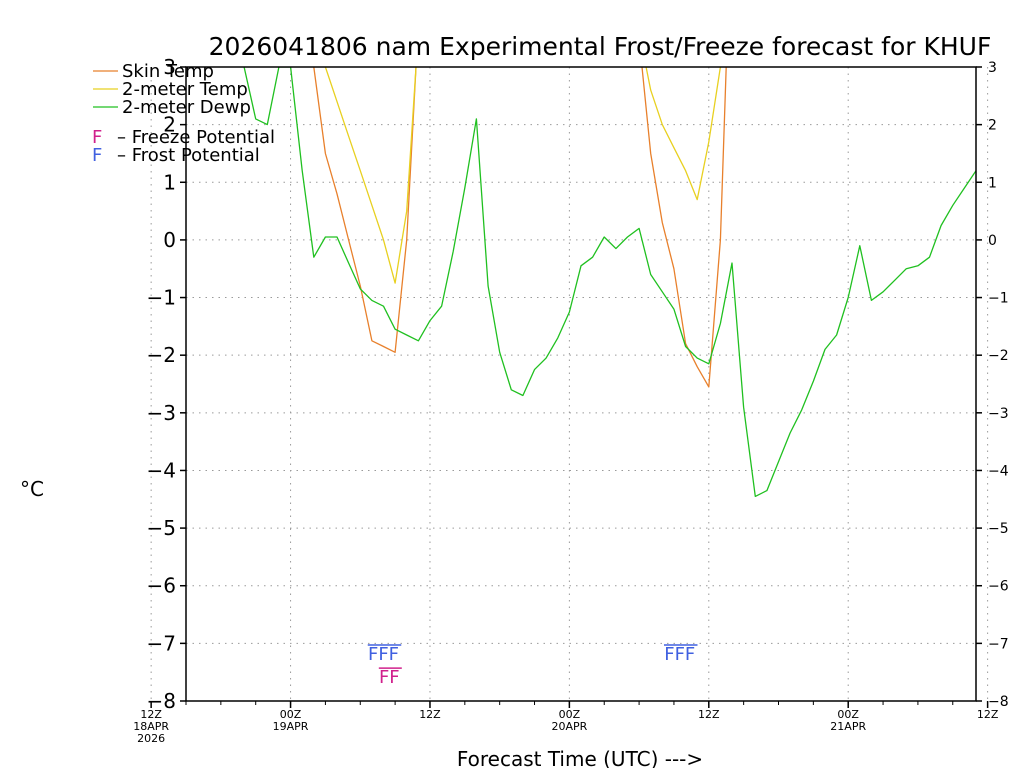  I want to click on x-tick-label: 21APR, so click(848, 726).